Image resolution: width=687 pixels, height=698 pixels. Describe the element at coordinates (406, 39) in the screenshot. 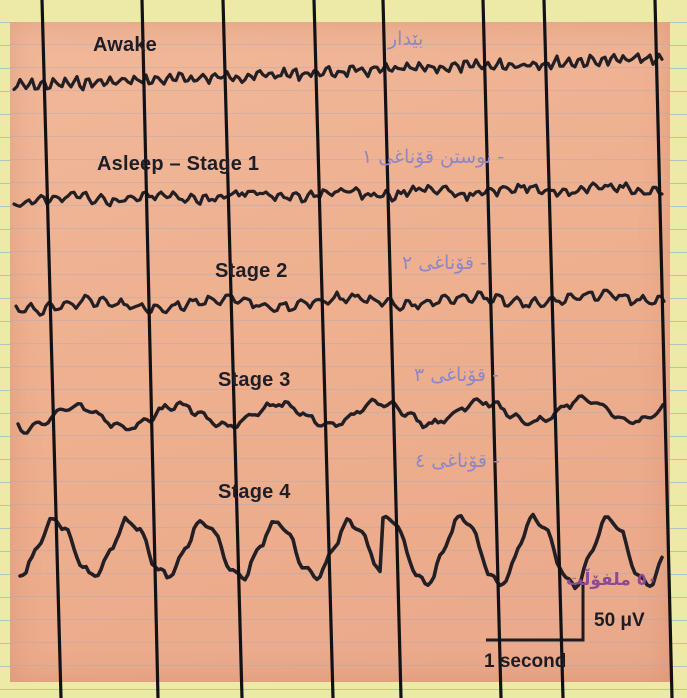

I see `translation-awake: بێدار` at that location.